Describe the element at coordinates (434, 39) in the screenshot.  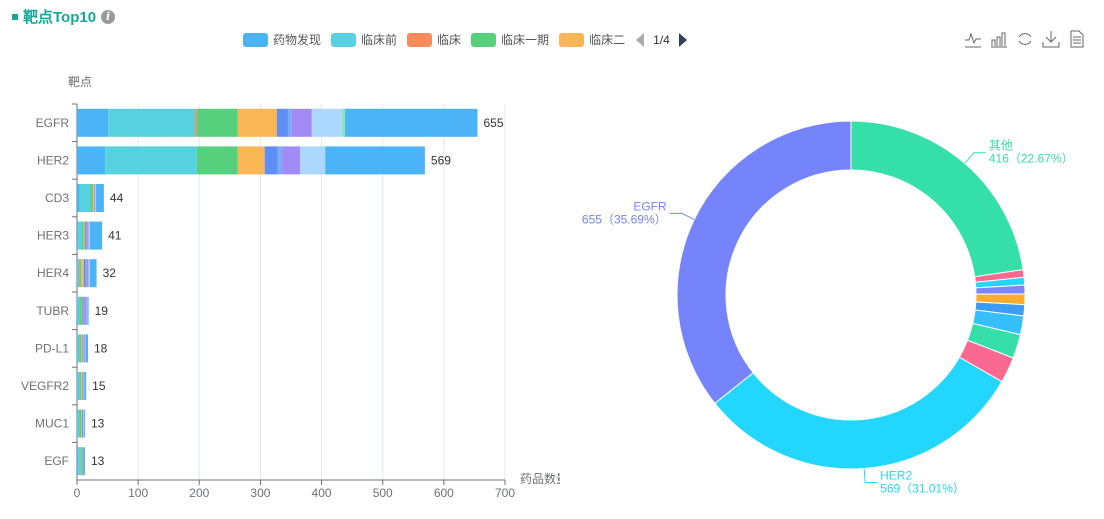
I see `legend-item: 临床` at that location.